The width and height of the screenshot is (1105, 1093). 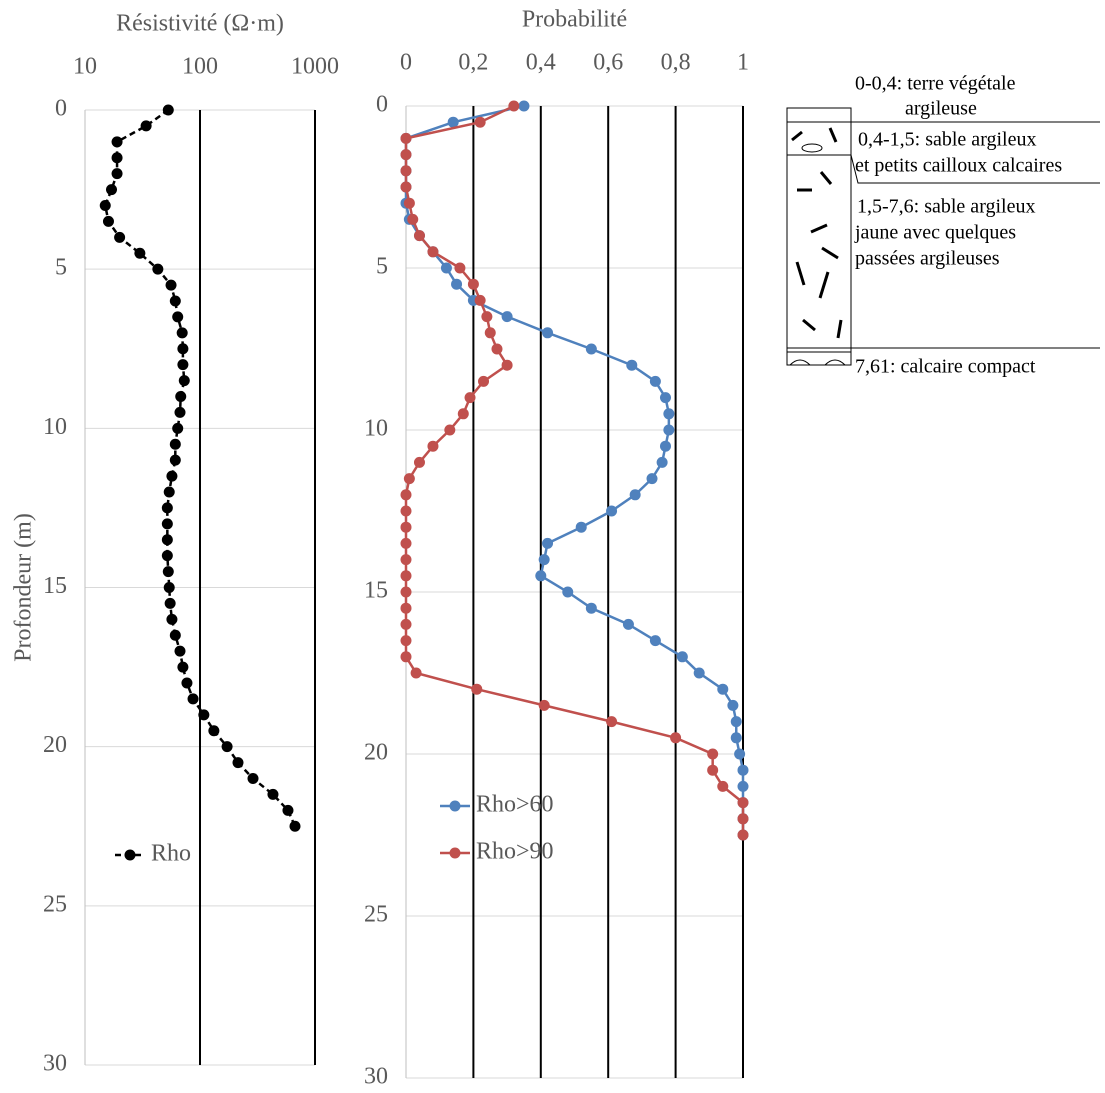 What do you see at coordinates (676, 63) in the screenshot?
I see `x-tick-label: 0,8` at bounding box center [676, 63].